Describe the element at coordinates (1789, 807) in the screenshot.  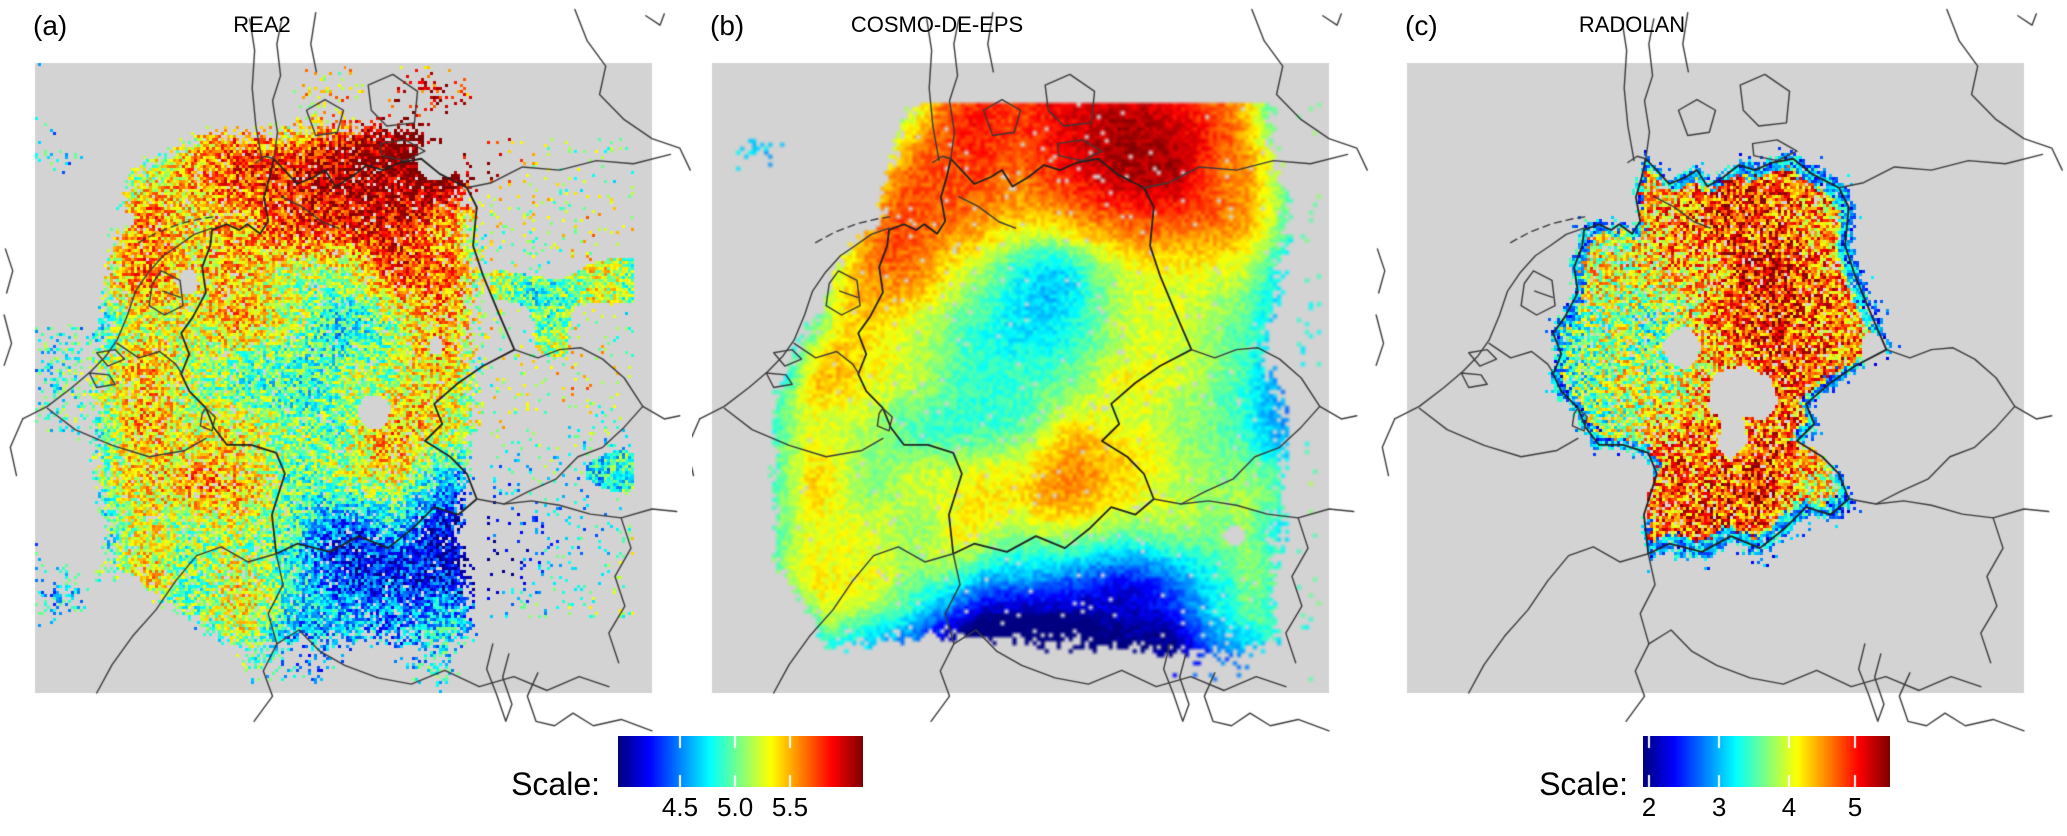
I see `colorbar-tick-label: 4` at that location.